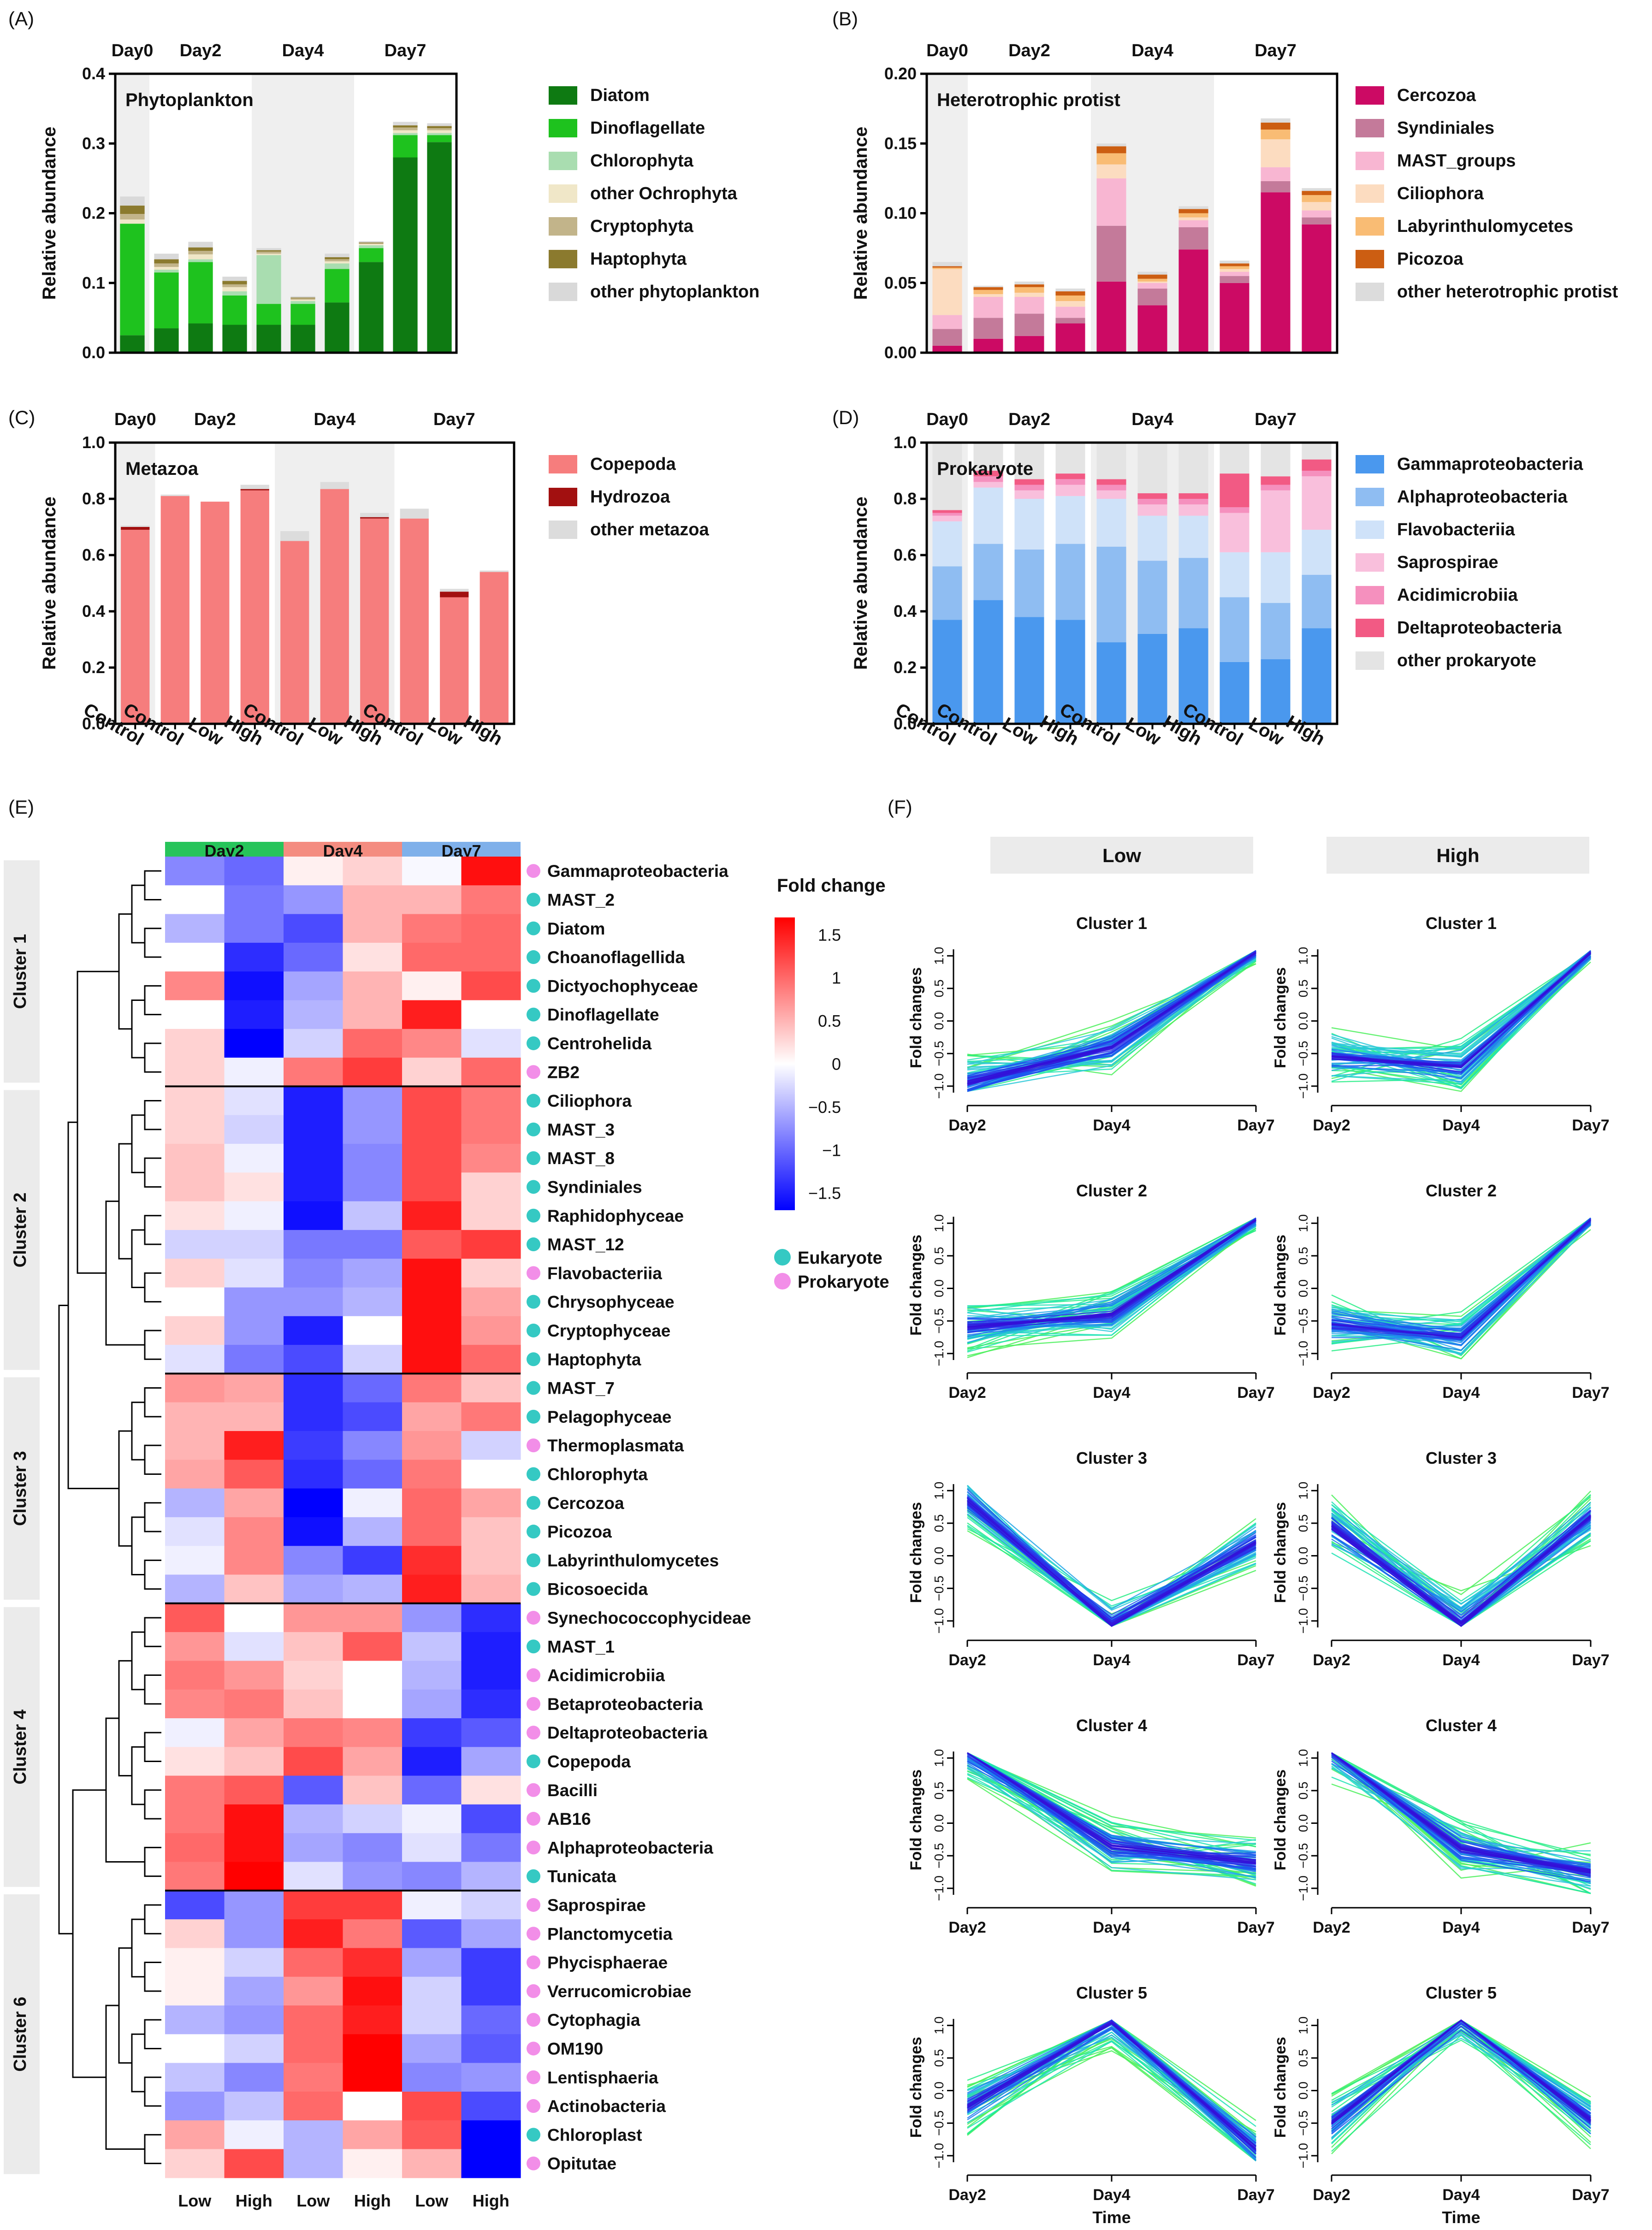  Describe the element at coordinates (1485, 226) in the screenshot. I see `legend-label: Labyrinthulomycetes` at that location.